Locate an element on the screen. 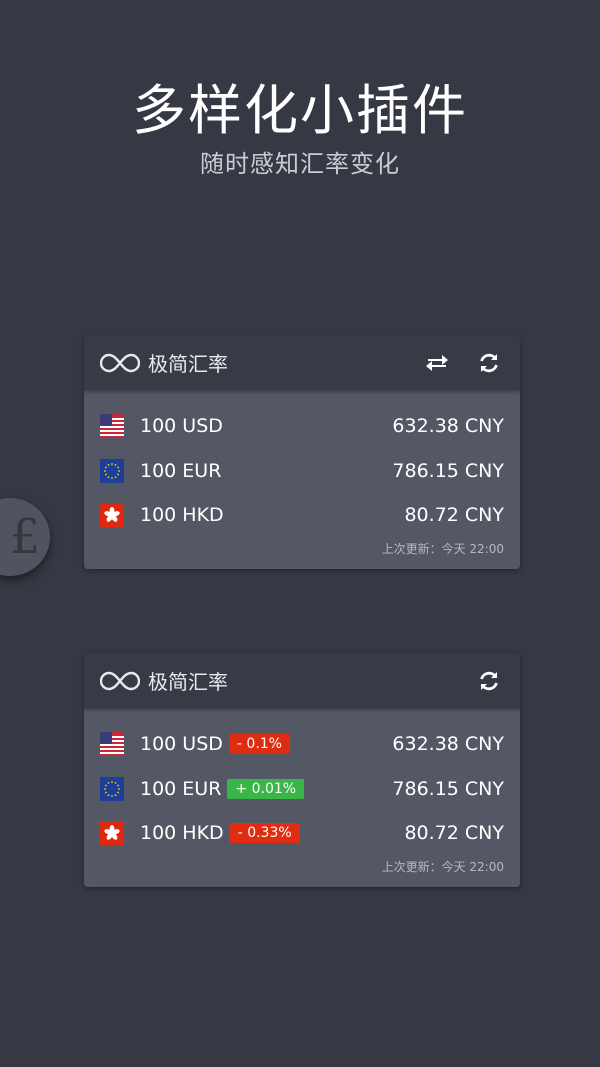 The image size is (600, 1067). rate-row: 100 EUR + 0.01% 786.15 CNY is located at coordinates (302, 789).